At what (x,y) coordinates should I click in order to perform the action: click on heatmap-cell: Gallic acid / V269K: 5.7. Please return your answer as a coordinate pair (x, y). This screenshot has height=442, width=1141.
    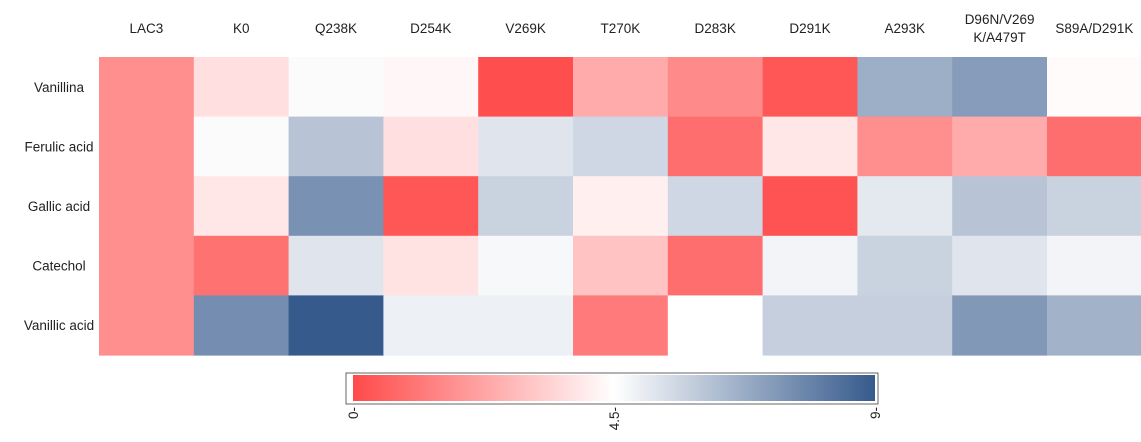
    Looking at the image, I should click on (526, 206).